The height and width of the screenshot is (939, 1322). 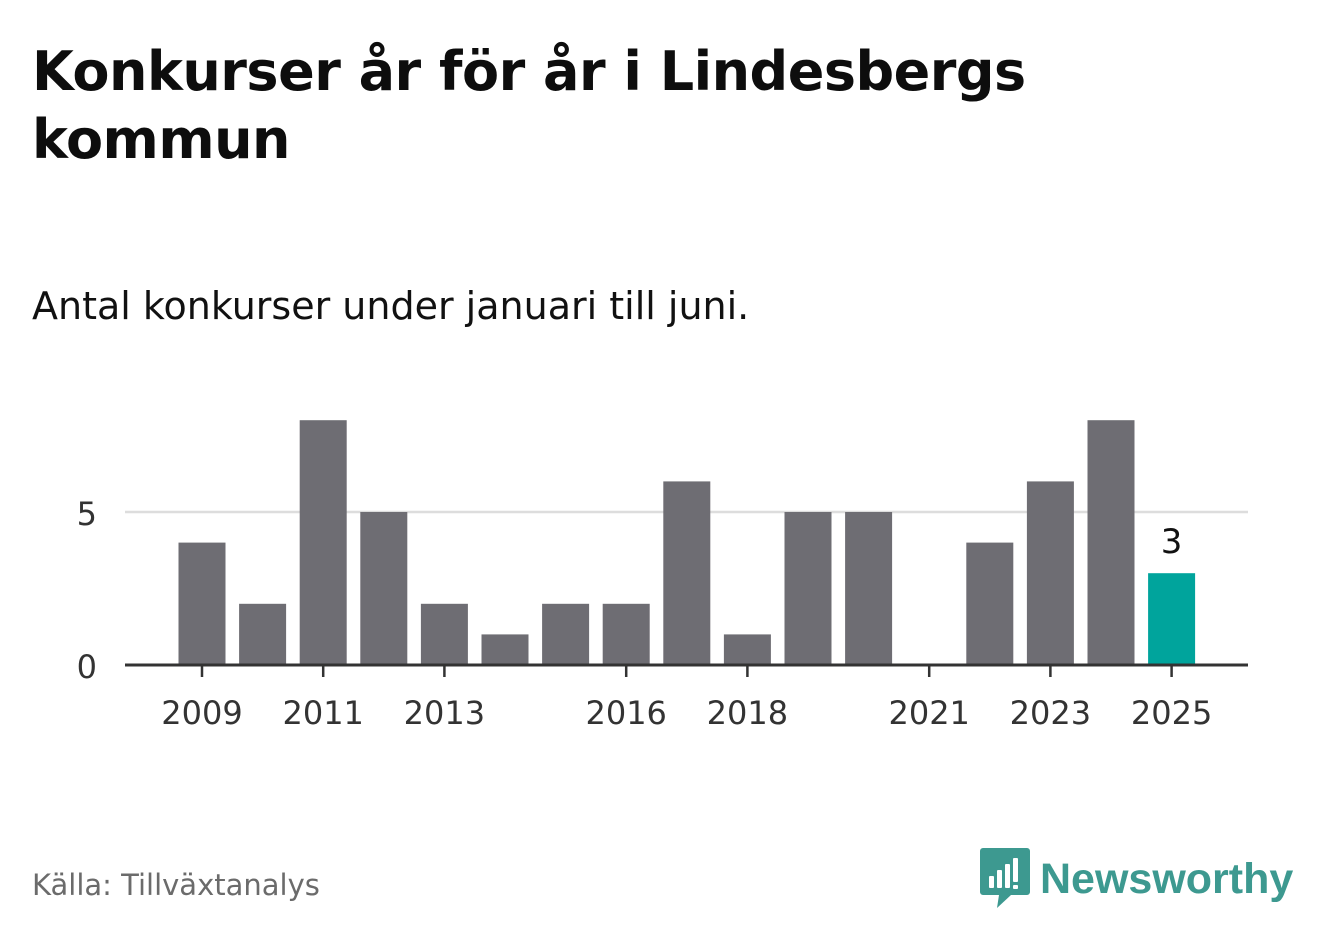 What do you see at coordinates (87, 514) in the screenshot?
I see `y-tick-label-5: 5` at bounding box center [87, 514].